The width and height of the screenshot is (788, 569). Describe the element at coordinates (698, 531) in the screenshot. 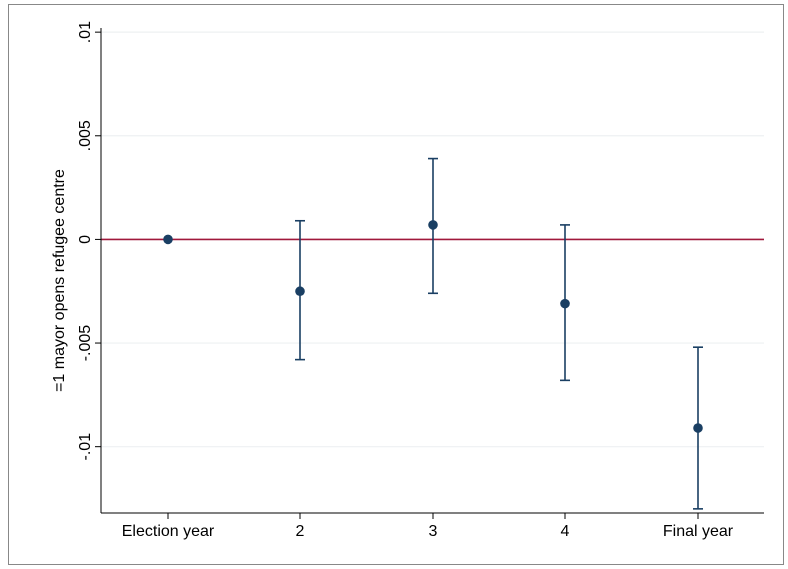

I see `x-tick-label-4: Final year` at that location.